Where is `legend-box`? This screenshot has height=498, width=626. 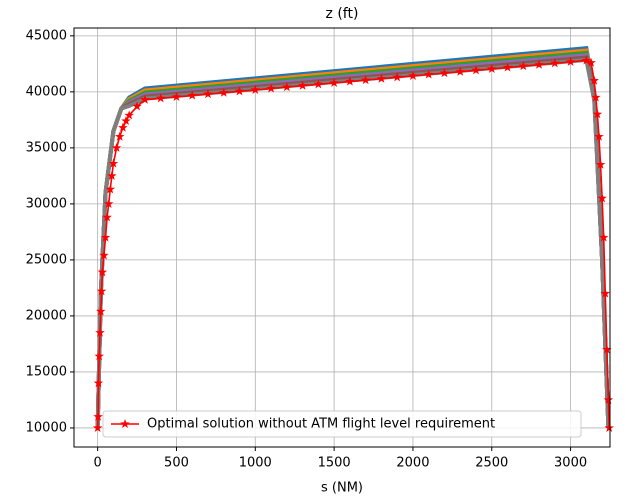
legend-box is located at coordinates (342, 424).